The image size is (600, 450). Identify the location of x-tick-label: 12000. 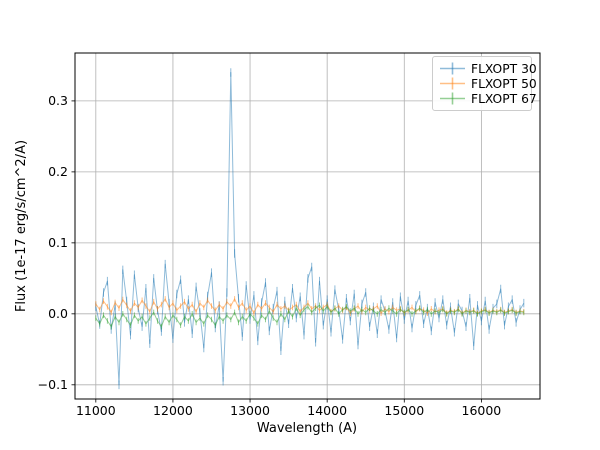
(173, 410).